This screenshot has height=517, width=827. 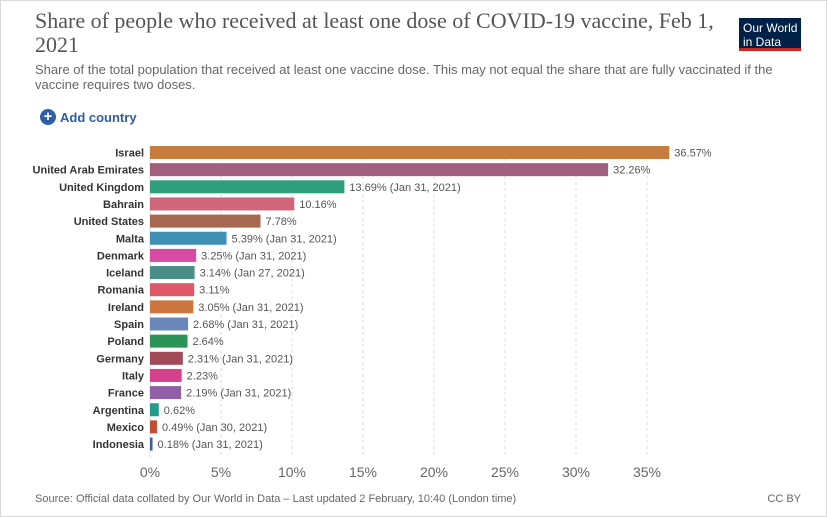 What do you see at coordinates (121, 291) in the screenshot?
I see `category-label: Romania` at bounding box center [121, 291].